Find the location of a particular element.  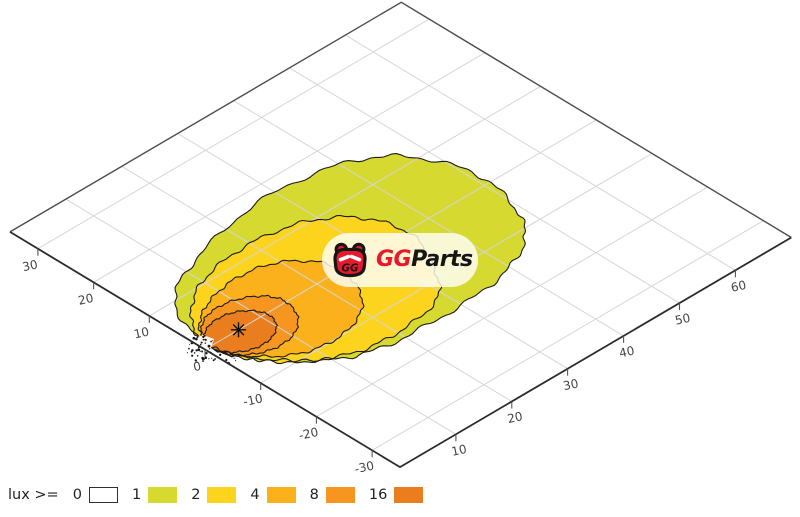

legend: lux >= 0 1 2 4 8 16 is located at coordinates (216, 495).